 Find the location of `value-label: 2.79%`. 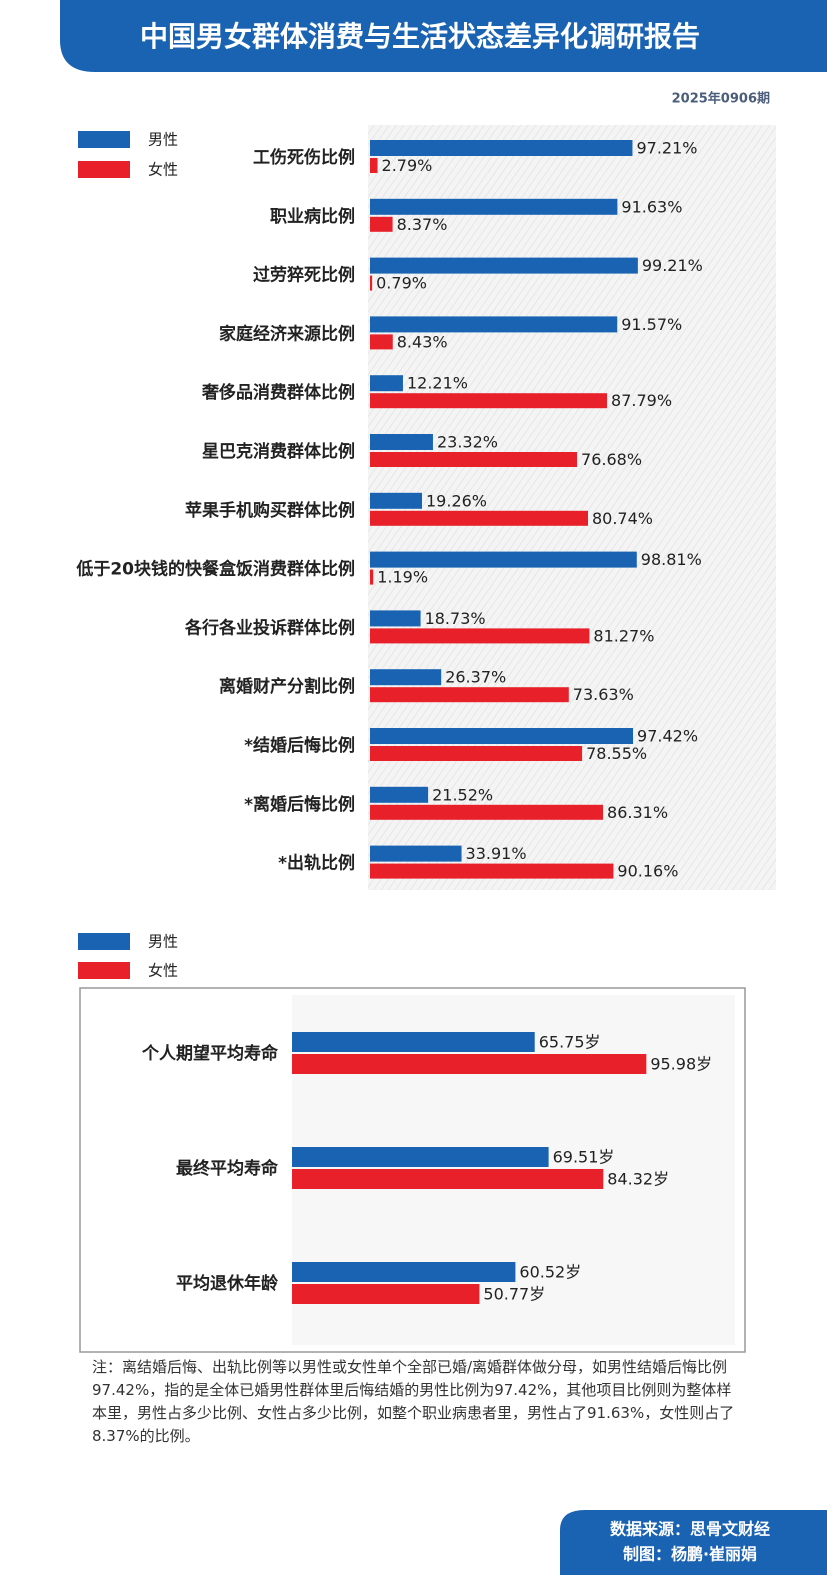

value-label: 2.79% is located at coordinates (407, 165).